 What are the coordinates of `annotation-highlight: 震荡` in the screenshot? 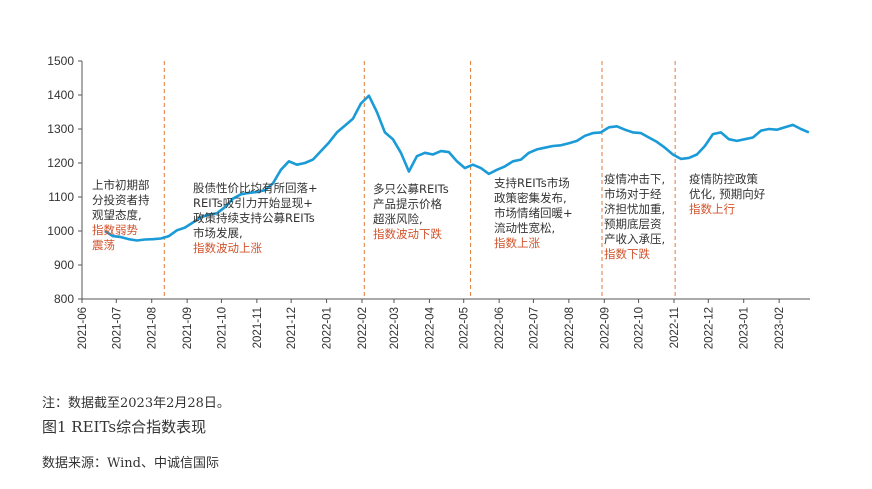 It's located at (103, 245).